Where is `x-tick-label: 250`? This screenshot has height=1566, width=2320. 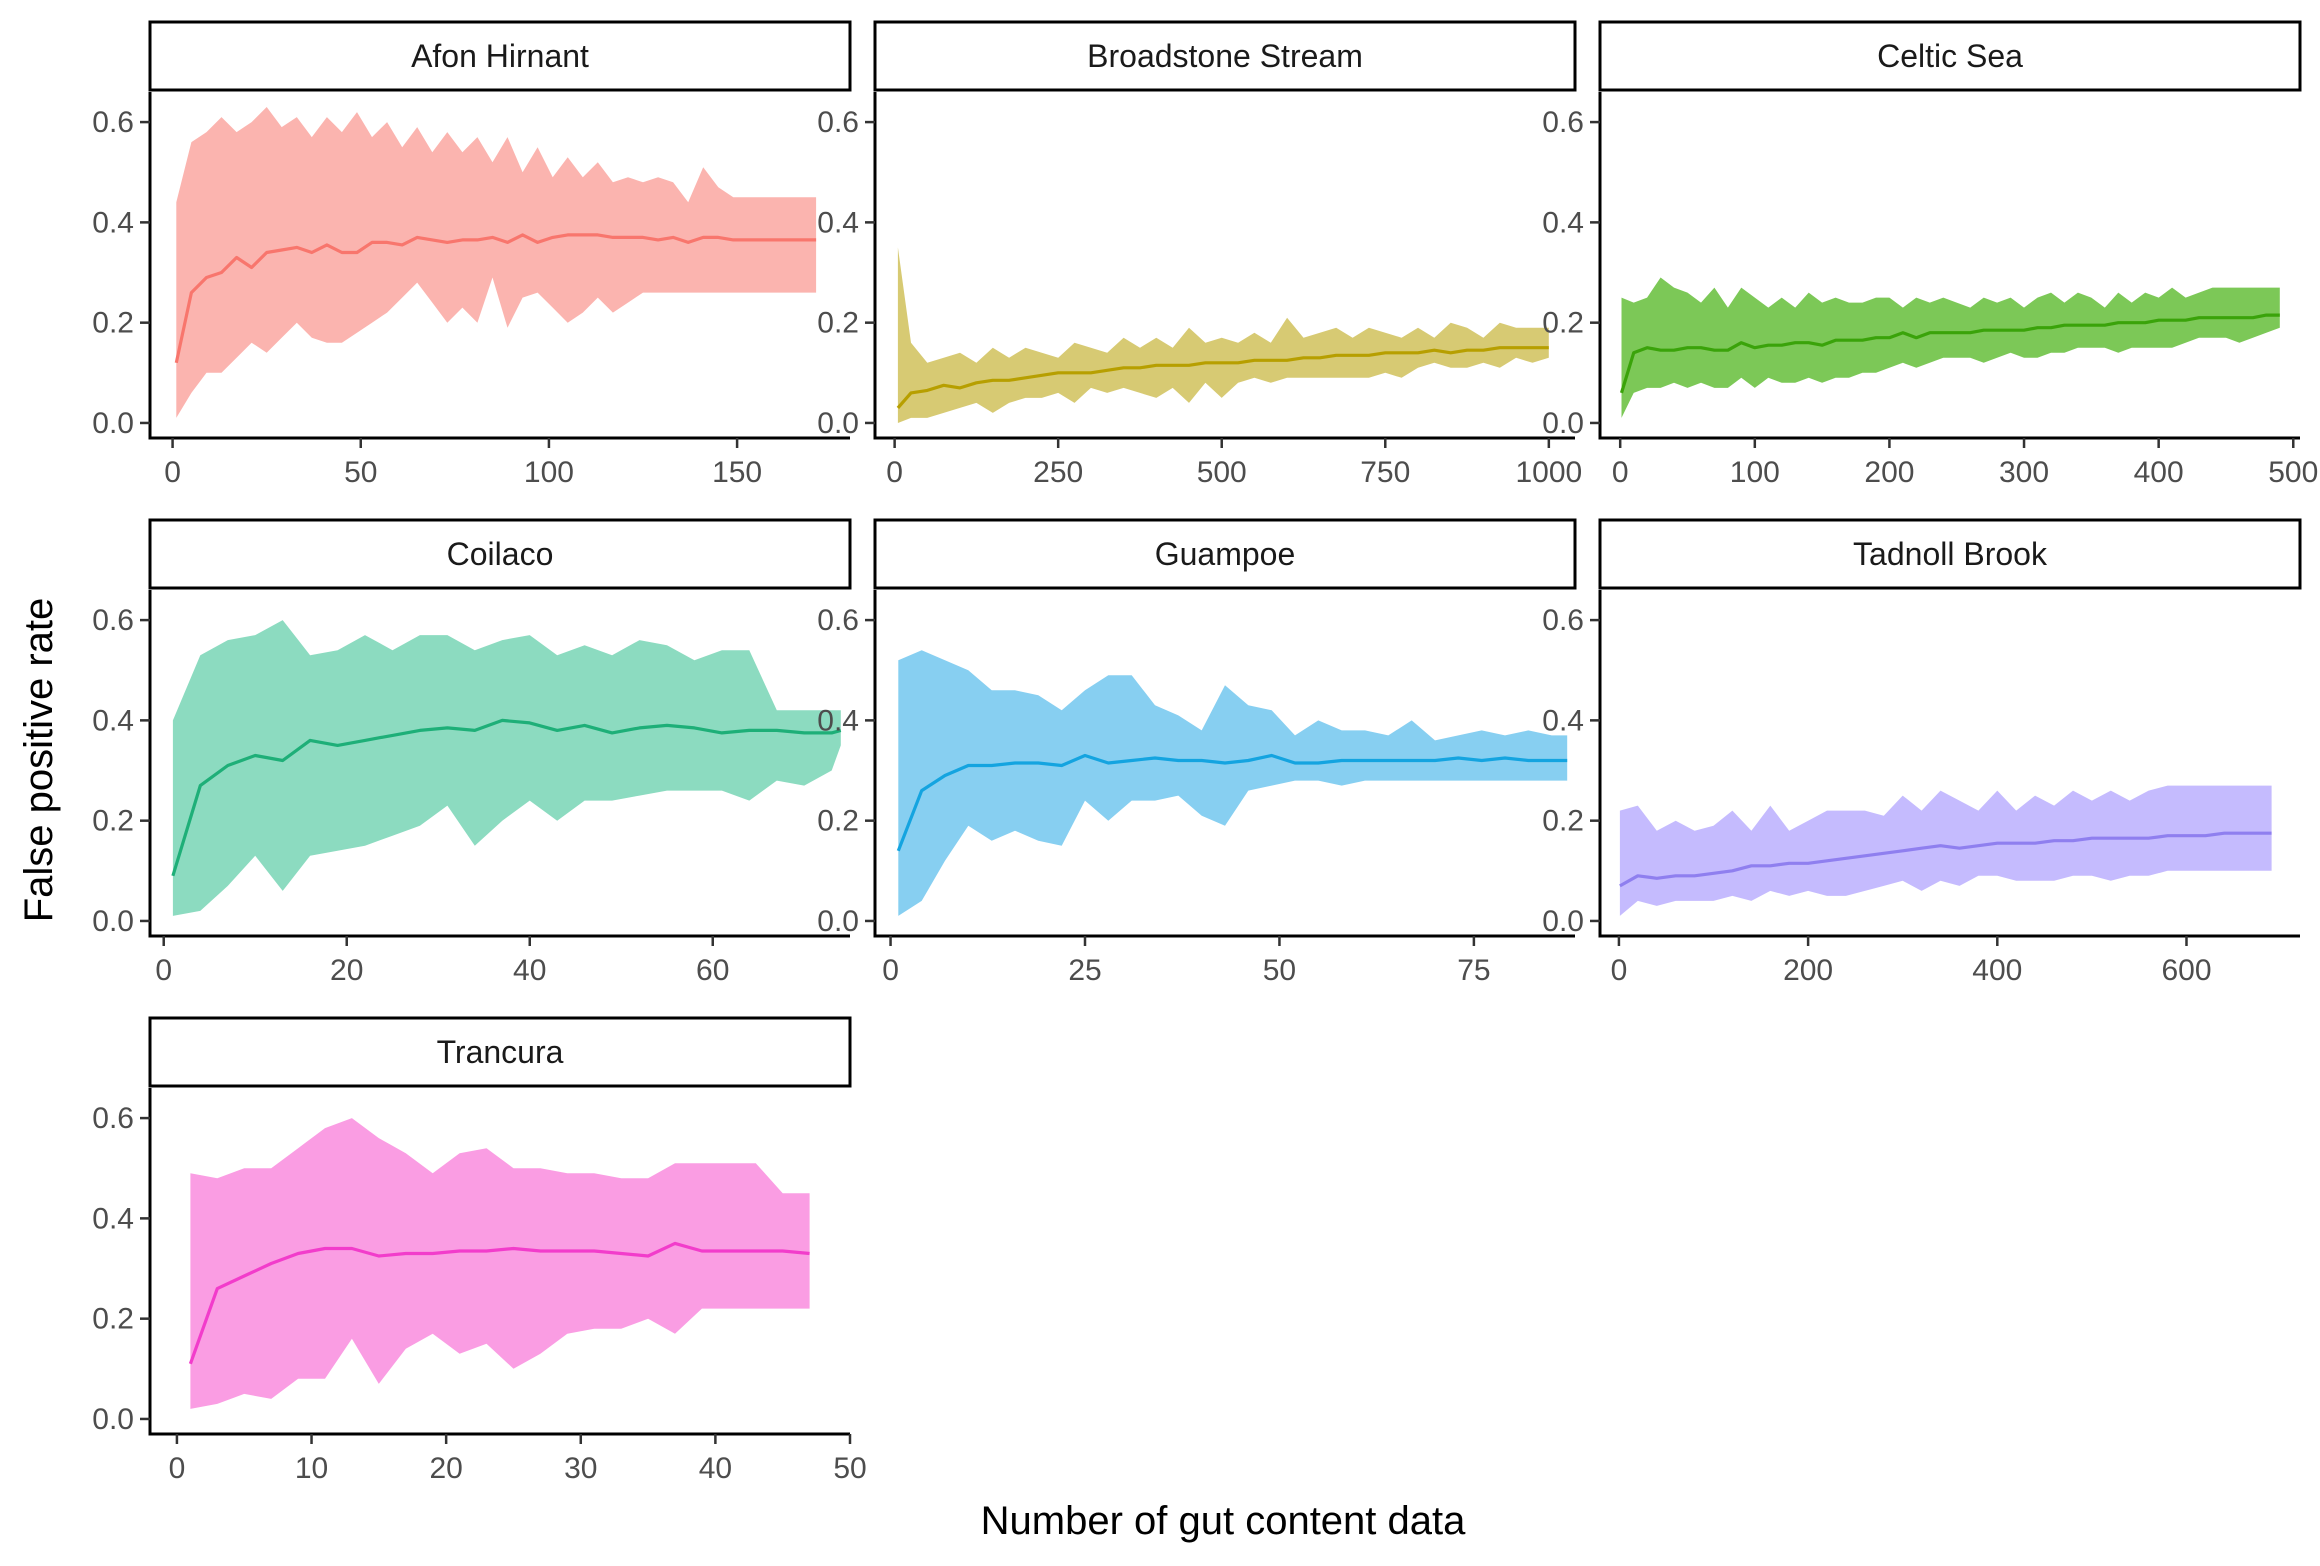
x-tick-label: 250 is located at coordinates (1058, 472).